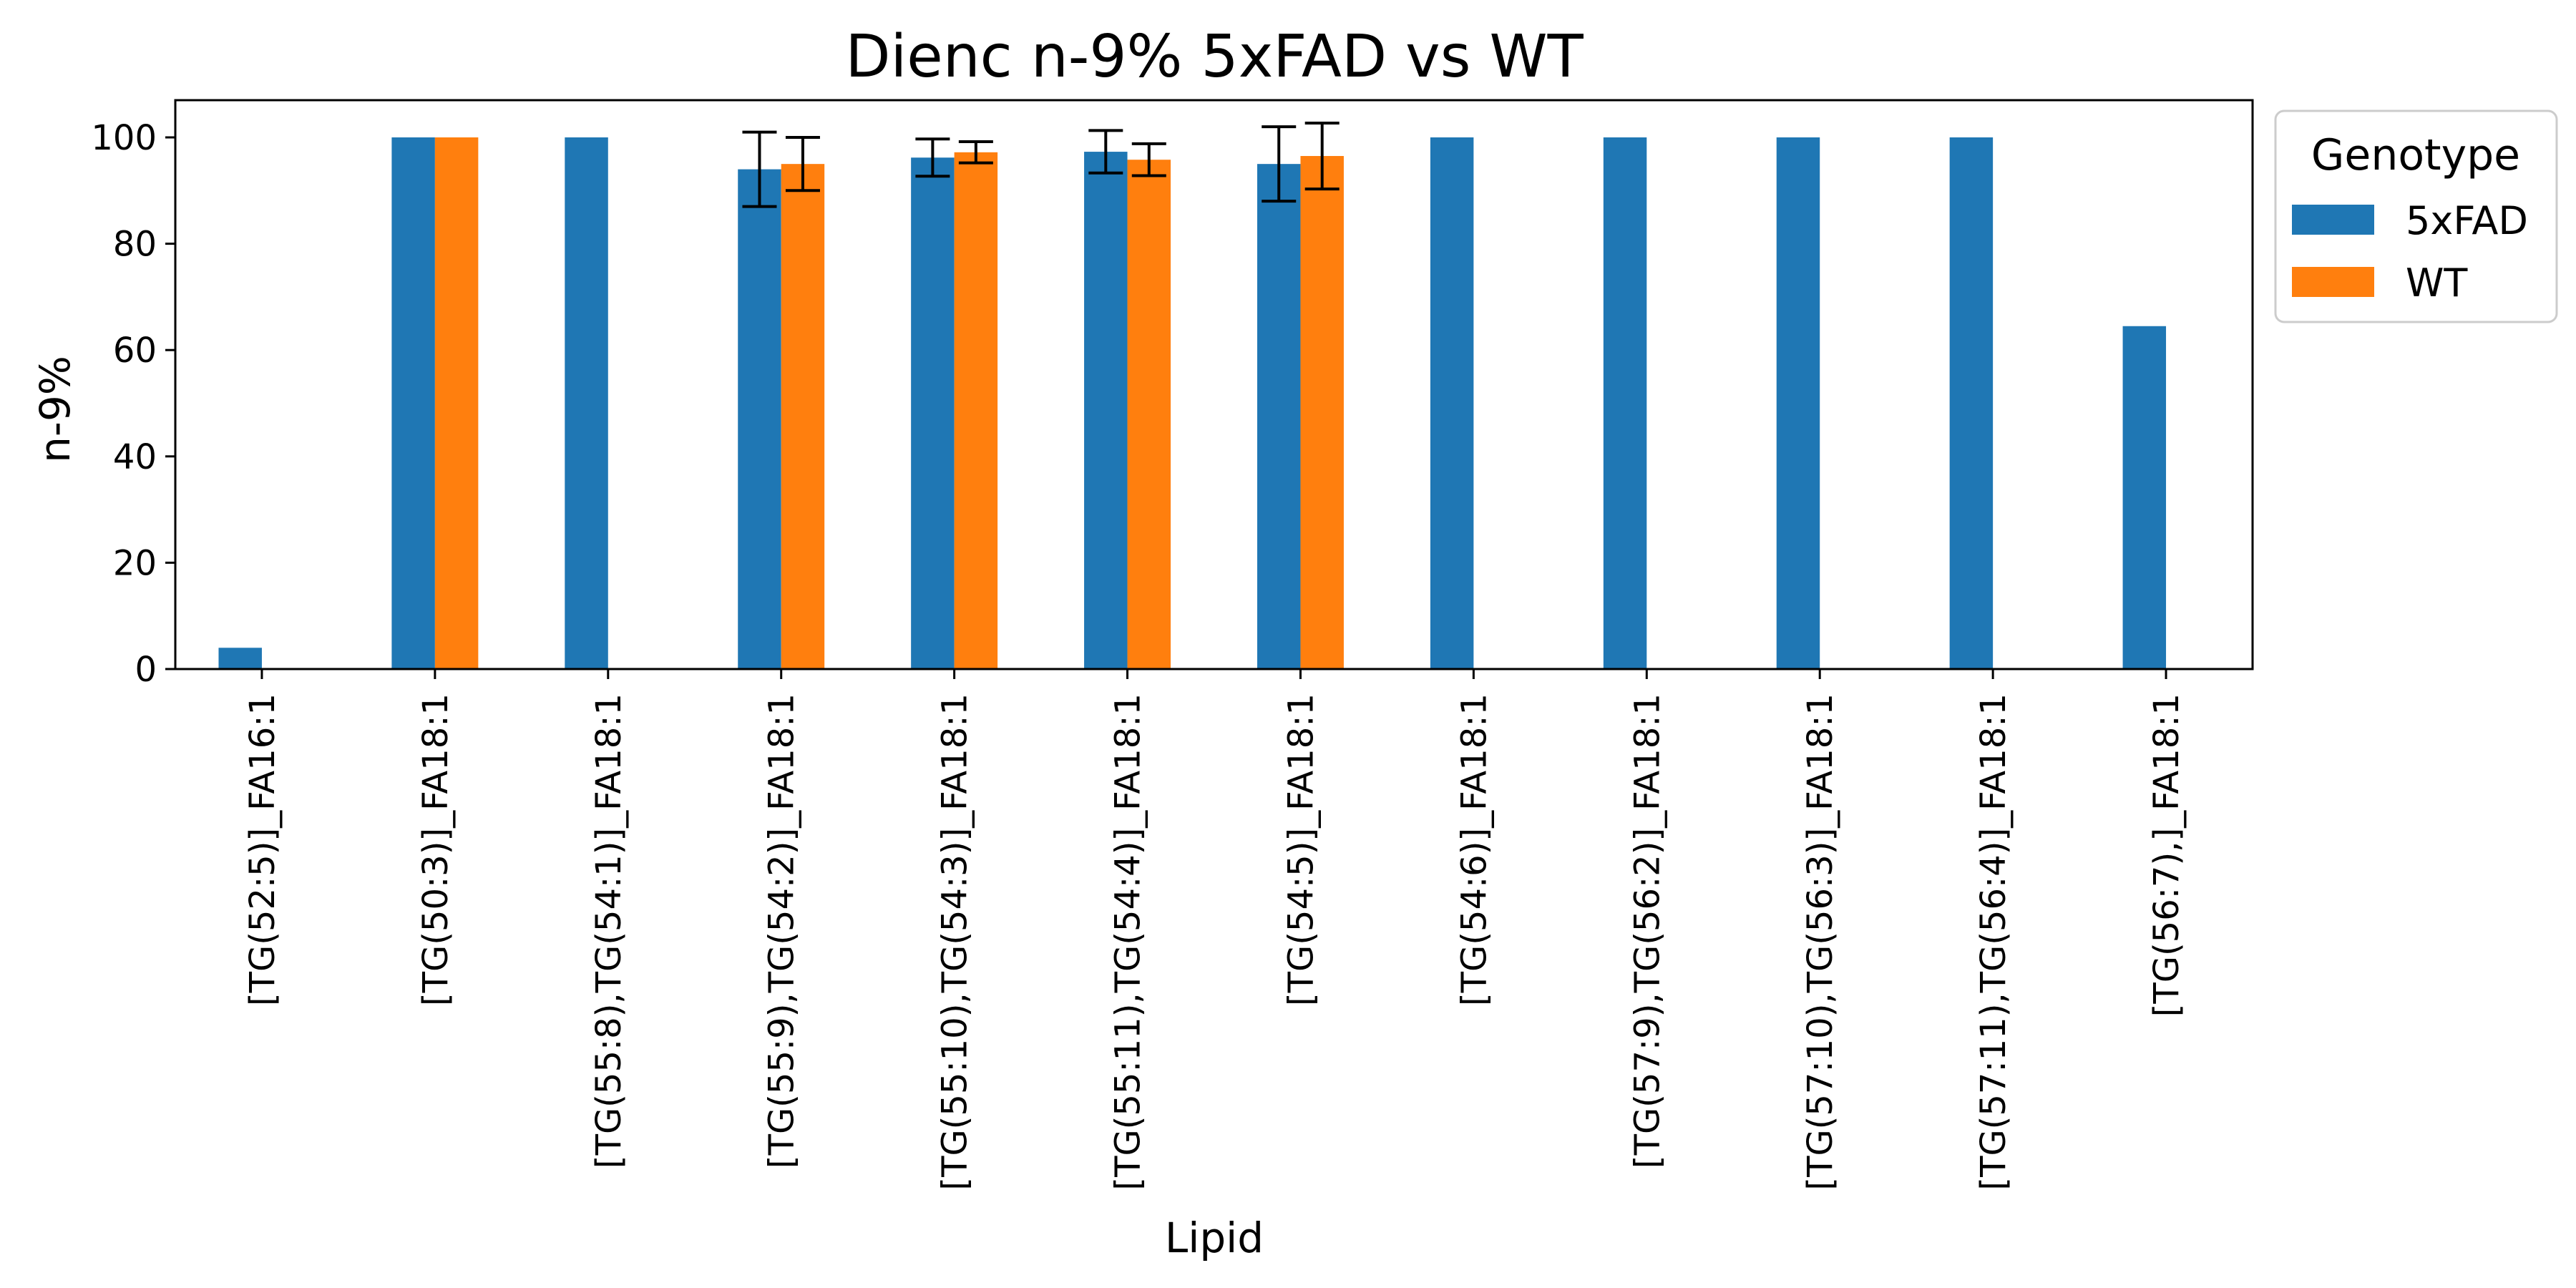  What do you see at coordinates (436, 849) in the screenshot?
I see `x-tick-label-2: [TG(50:3)]_FA18:1` at bounding box center [436, 849].